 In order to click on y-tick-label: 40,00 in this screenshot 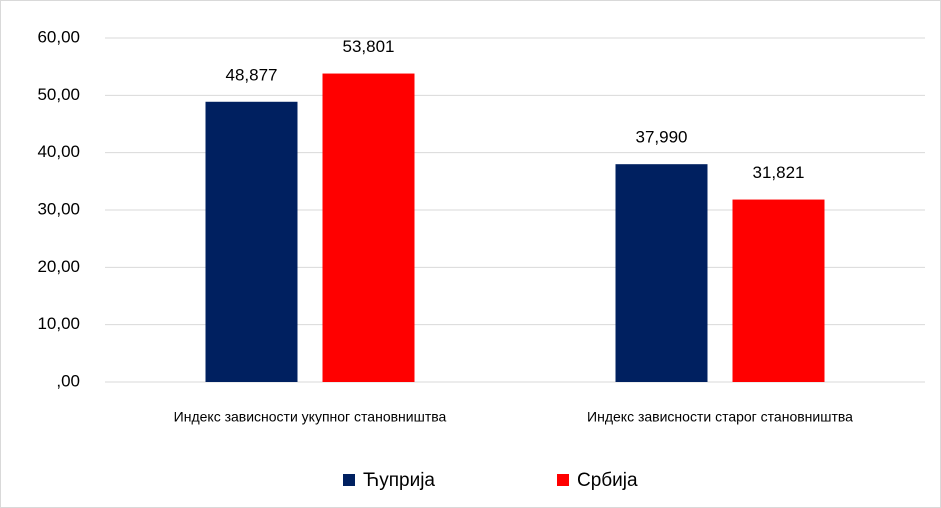, I will do `click(58, 151)`.